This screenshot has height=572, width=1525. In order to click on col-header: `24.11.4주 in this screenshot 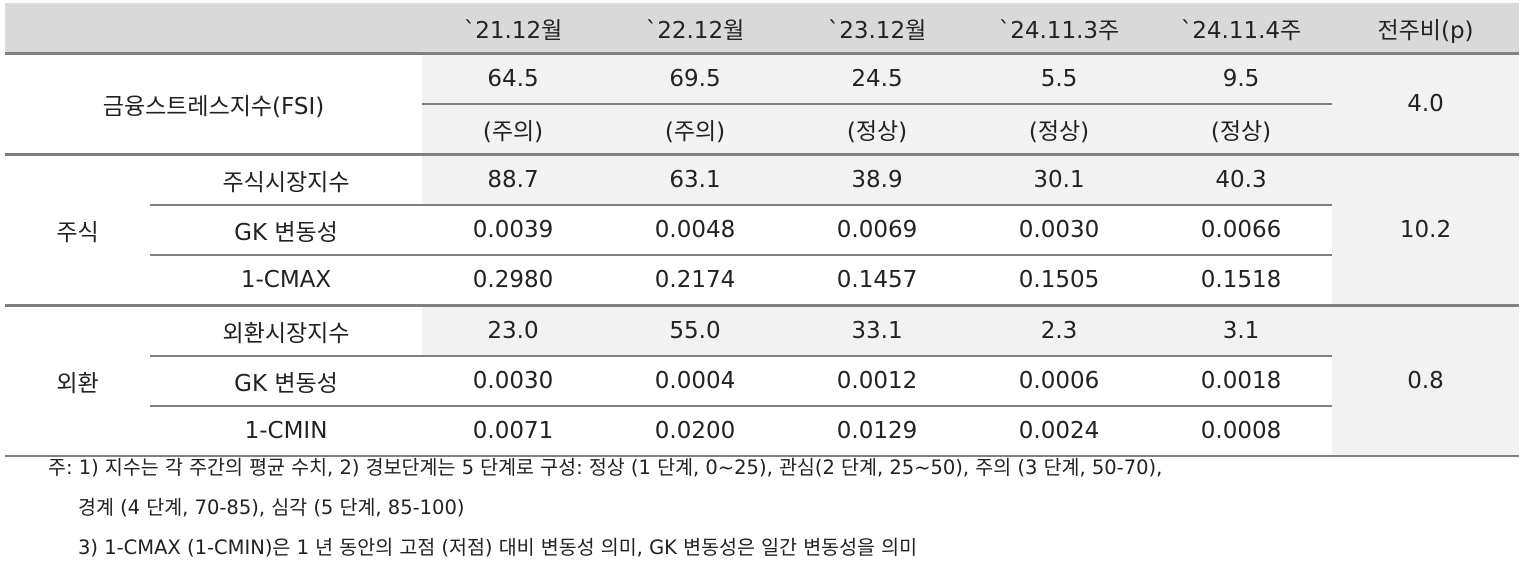, I will do `click(1241, 29)`.